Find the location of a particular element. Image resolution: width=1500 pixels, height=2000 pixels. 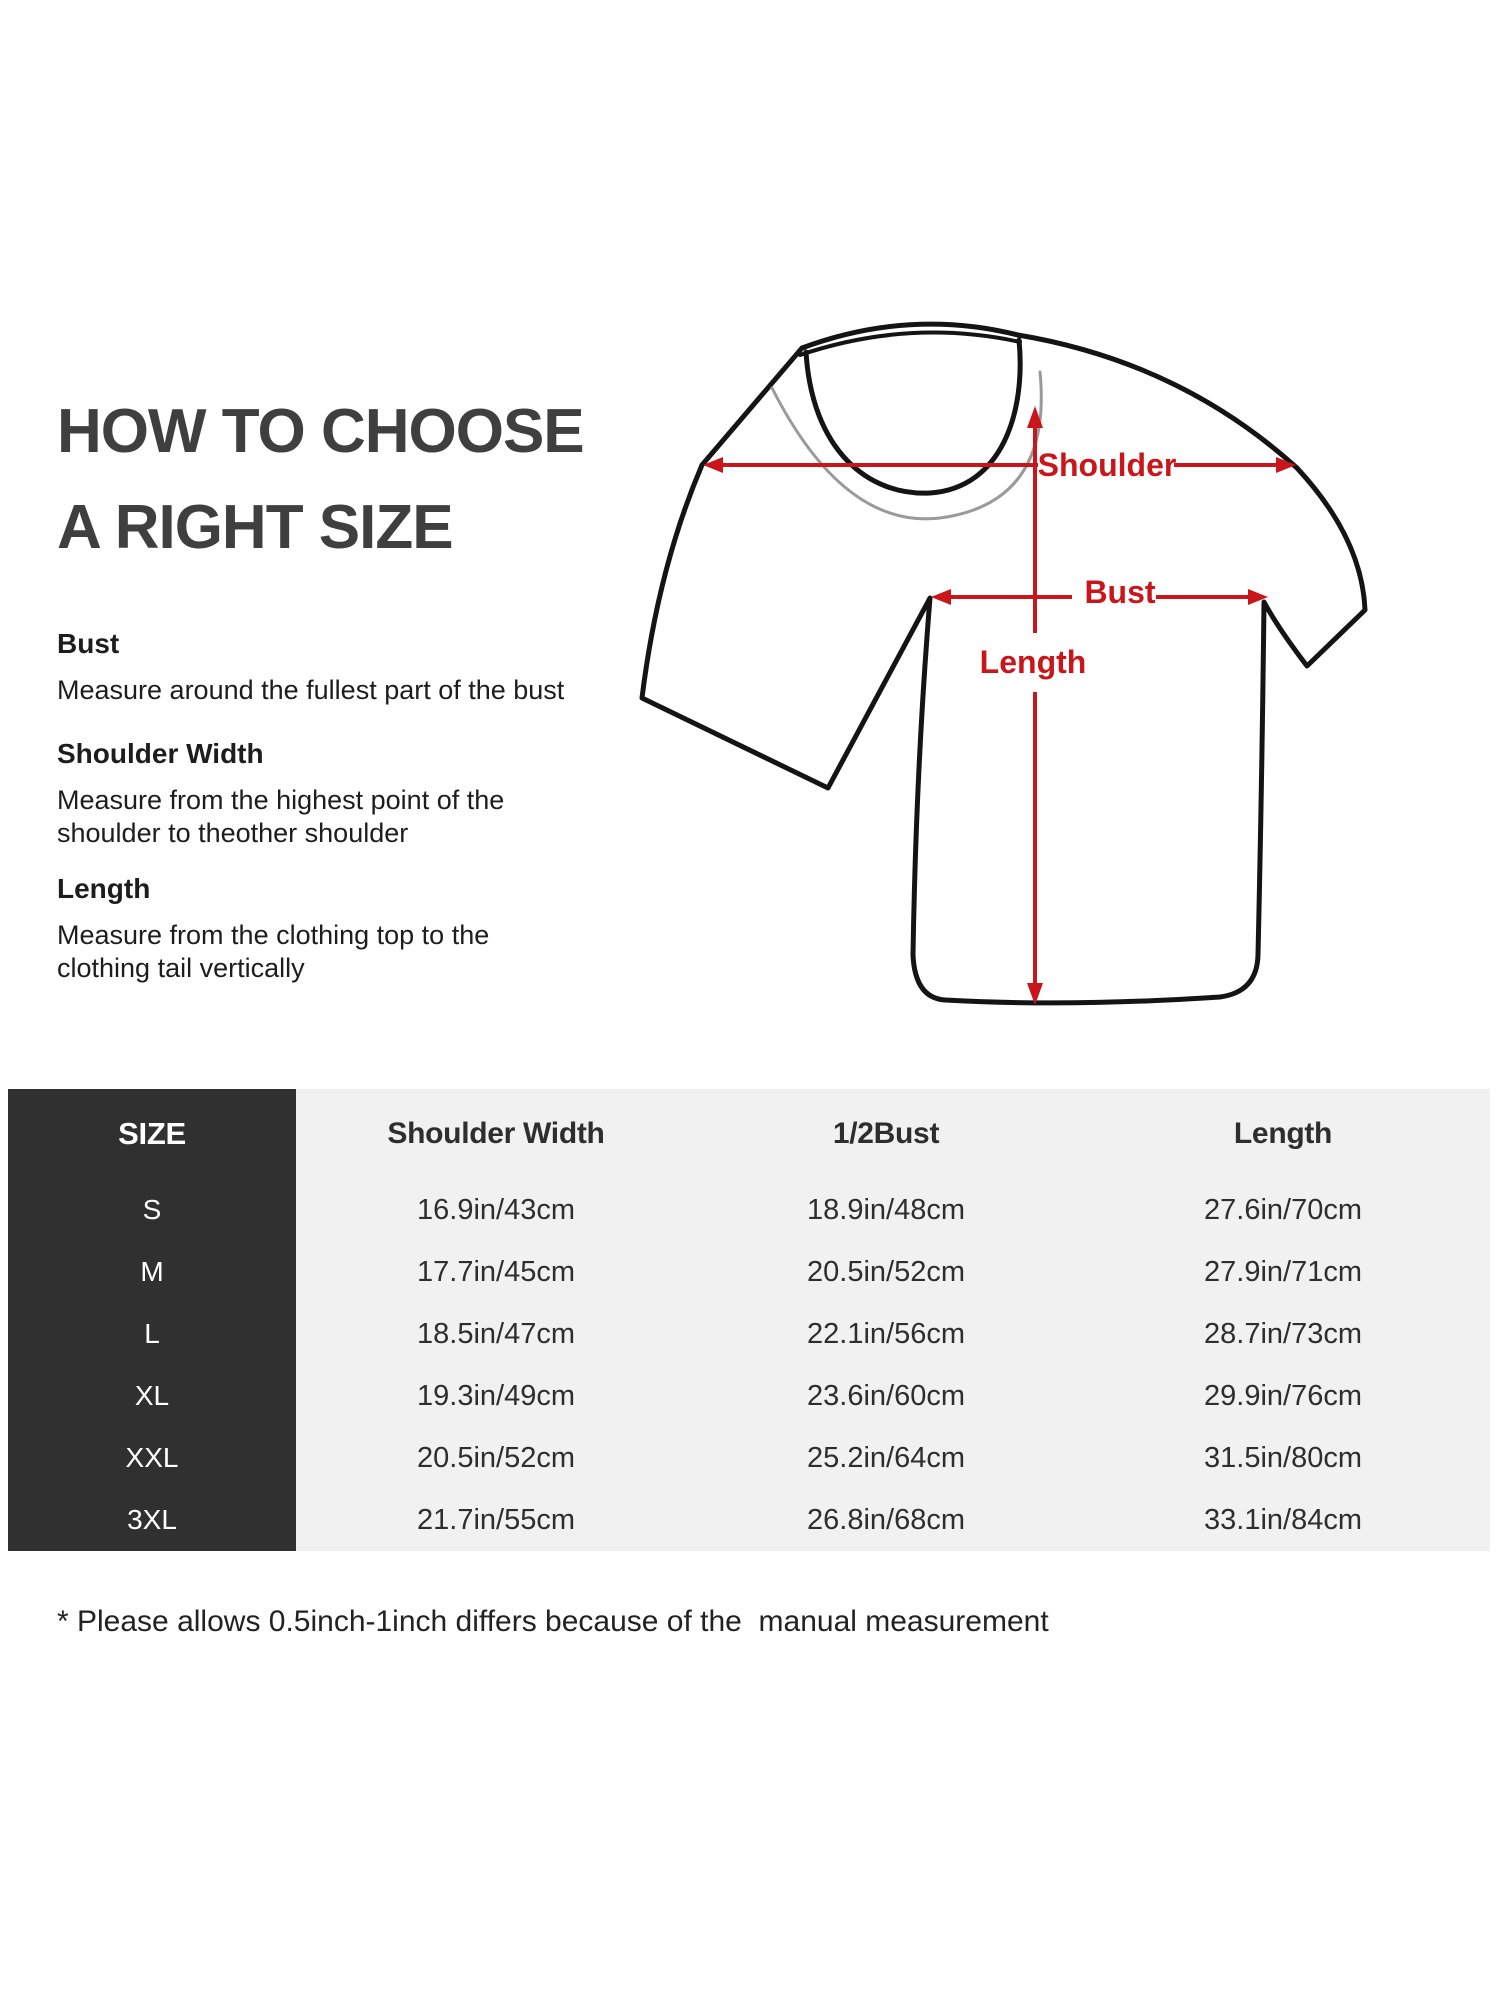

table-row-s: S 16.9in/43cm 18.9in/48cm 27.6in/70cm is located at coordinates (749, 1210).